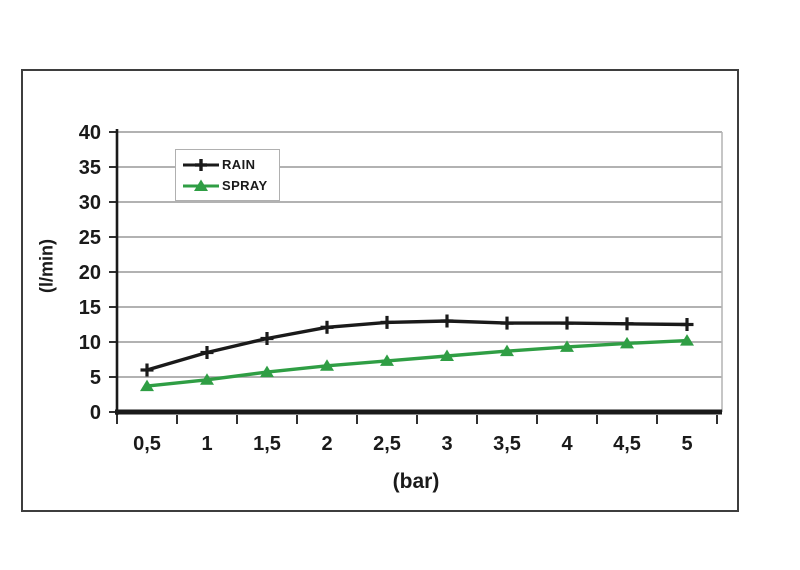 The image size is (800, 570). What do you see at coordinates (90, 203) in the screenshot?
I see `y-tick-label: 30` at bounding box center [90, 203].